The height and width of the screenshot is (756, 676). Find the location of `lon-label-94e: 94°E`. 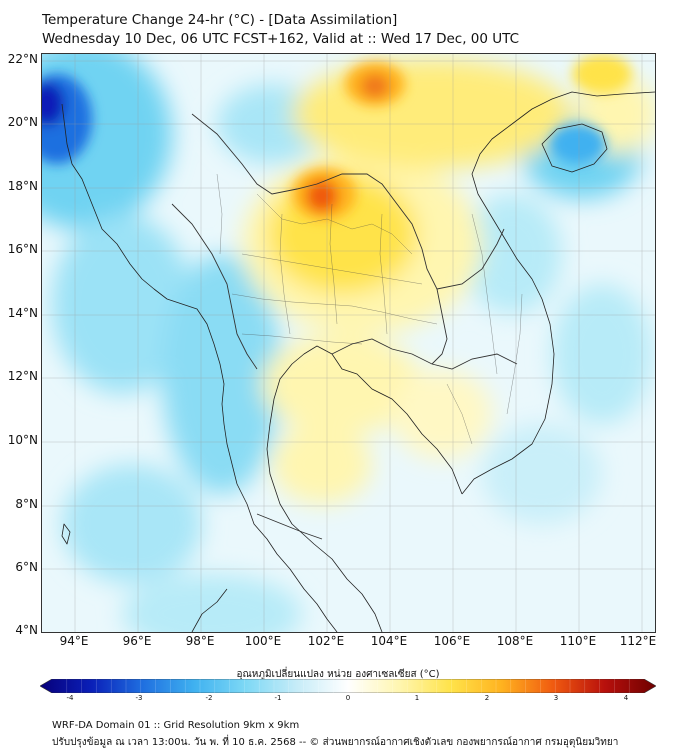

lon-label-94e: 94°E is located at coordinates (74, 641).